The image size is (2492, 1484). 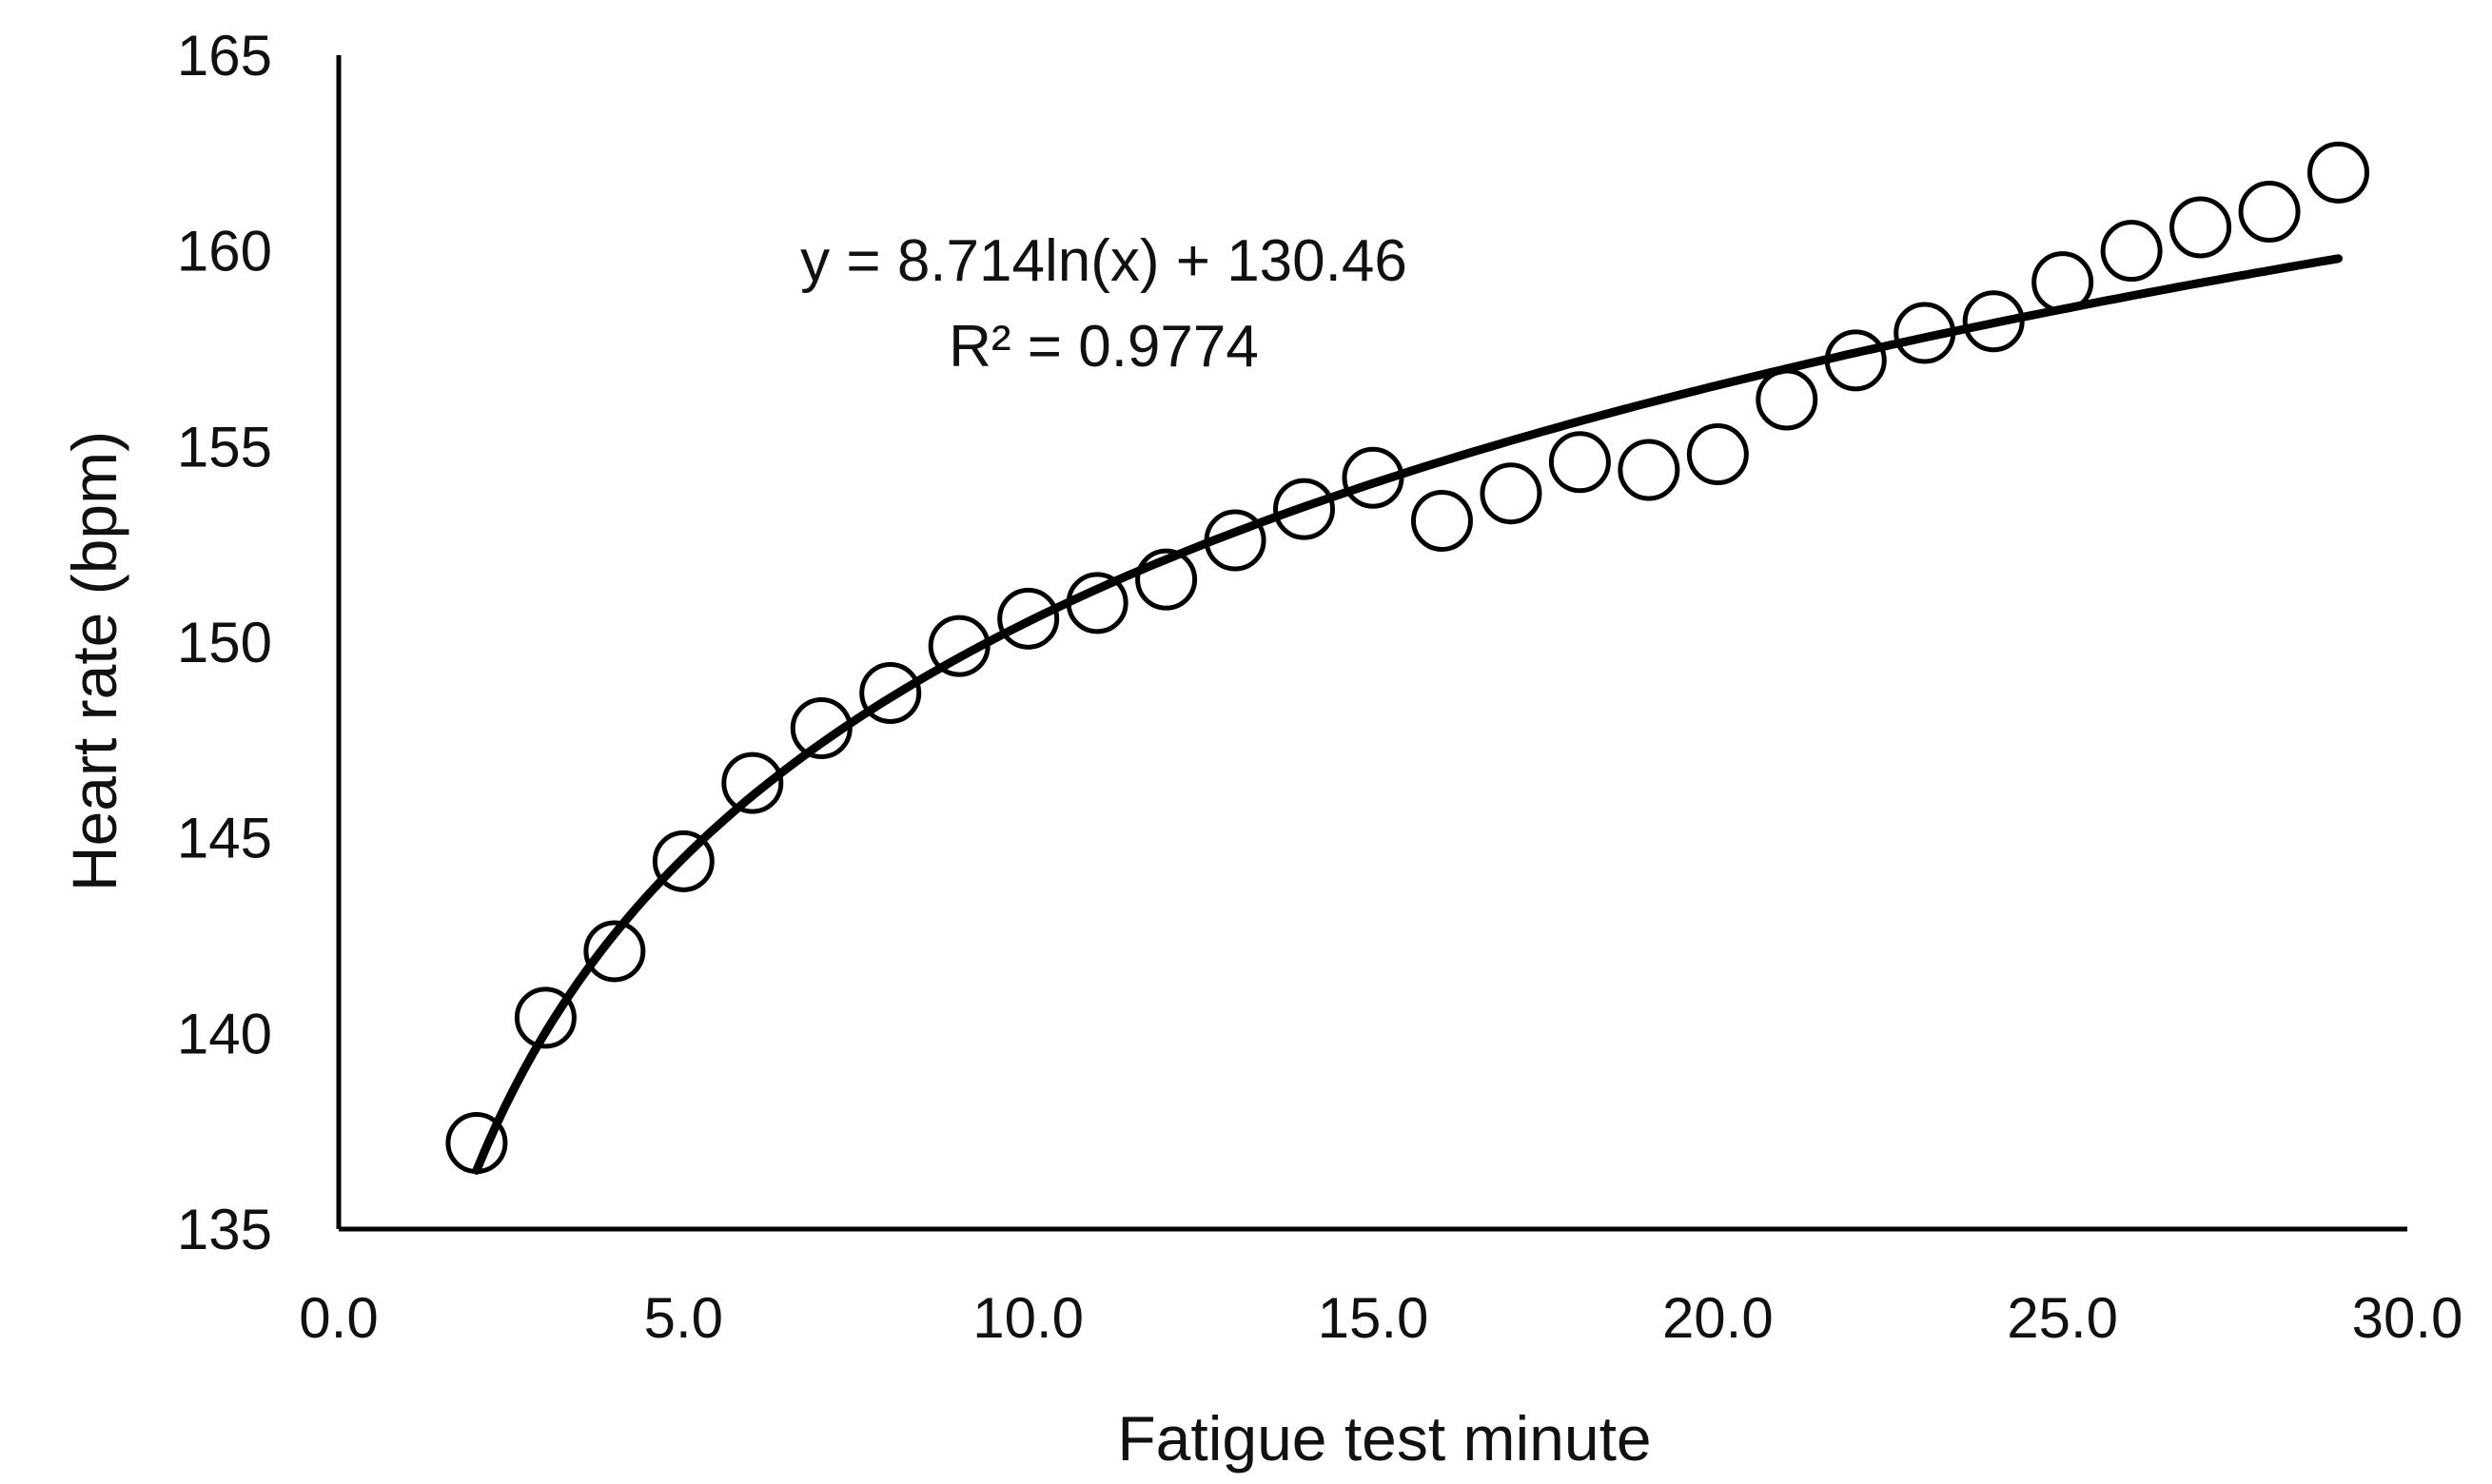 I want to click on x-axis-tick-labels: 0.0 5.0 10.0 15.0 20.0 25.0 30.0, so click(x=1381, y=1318).